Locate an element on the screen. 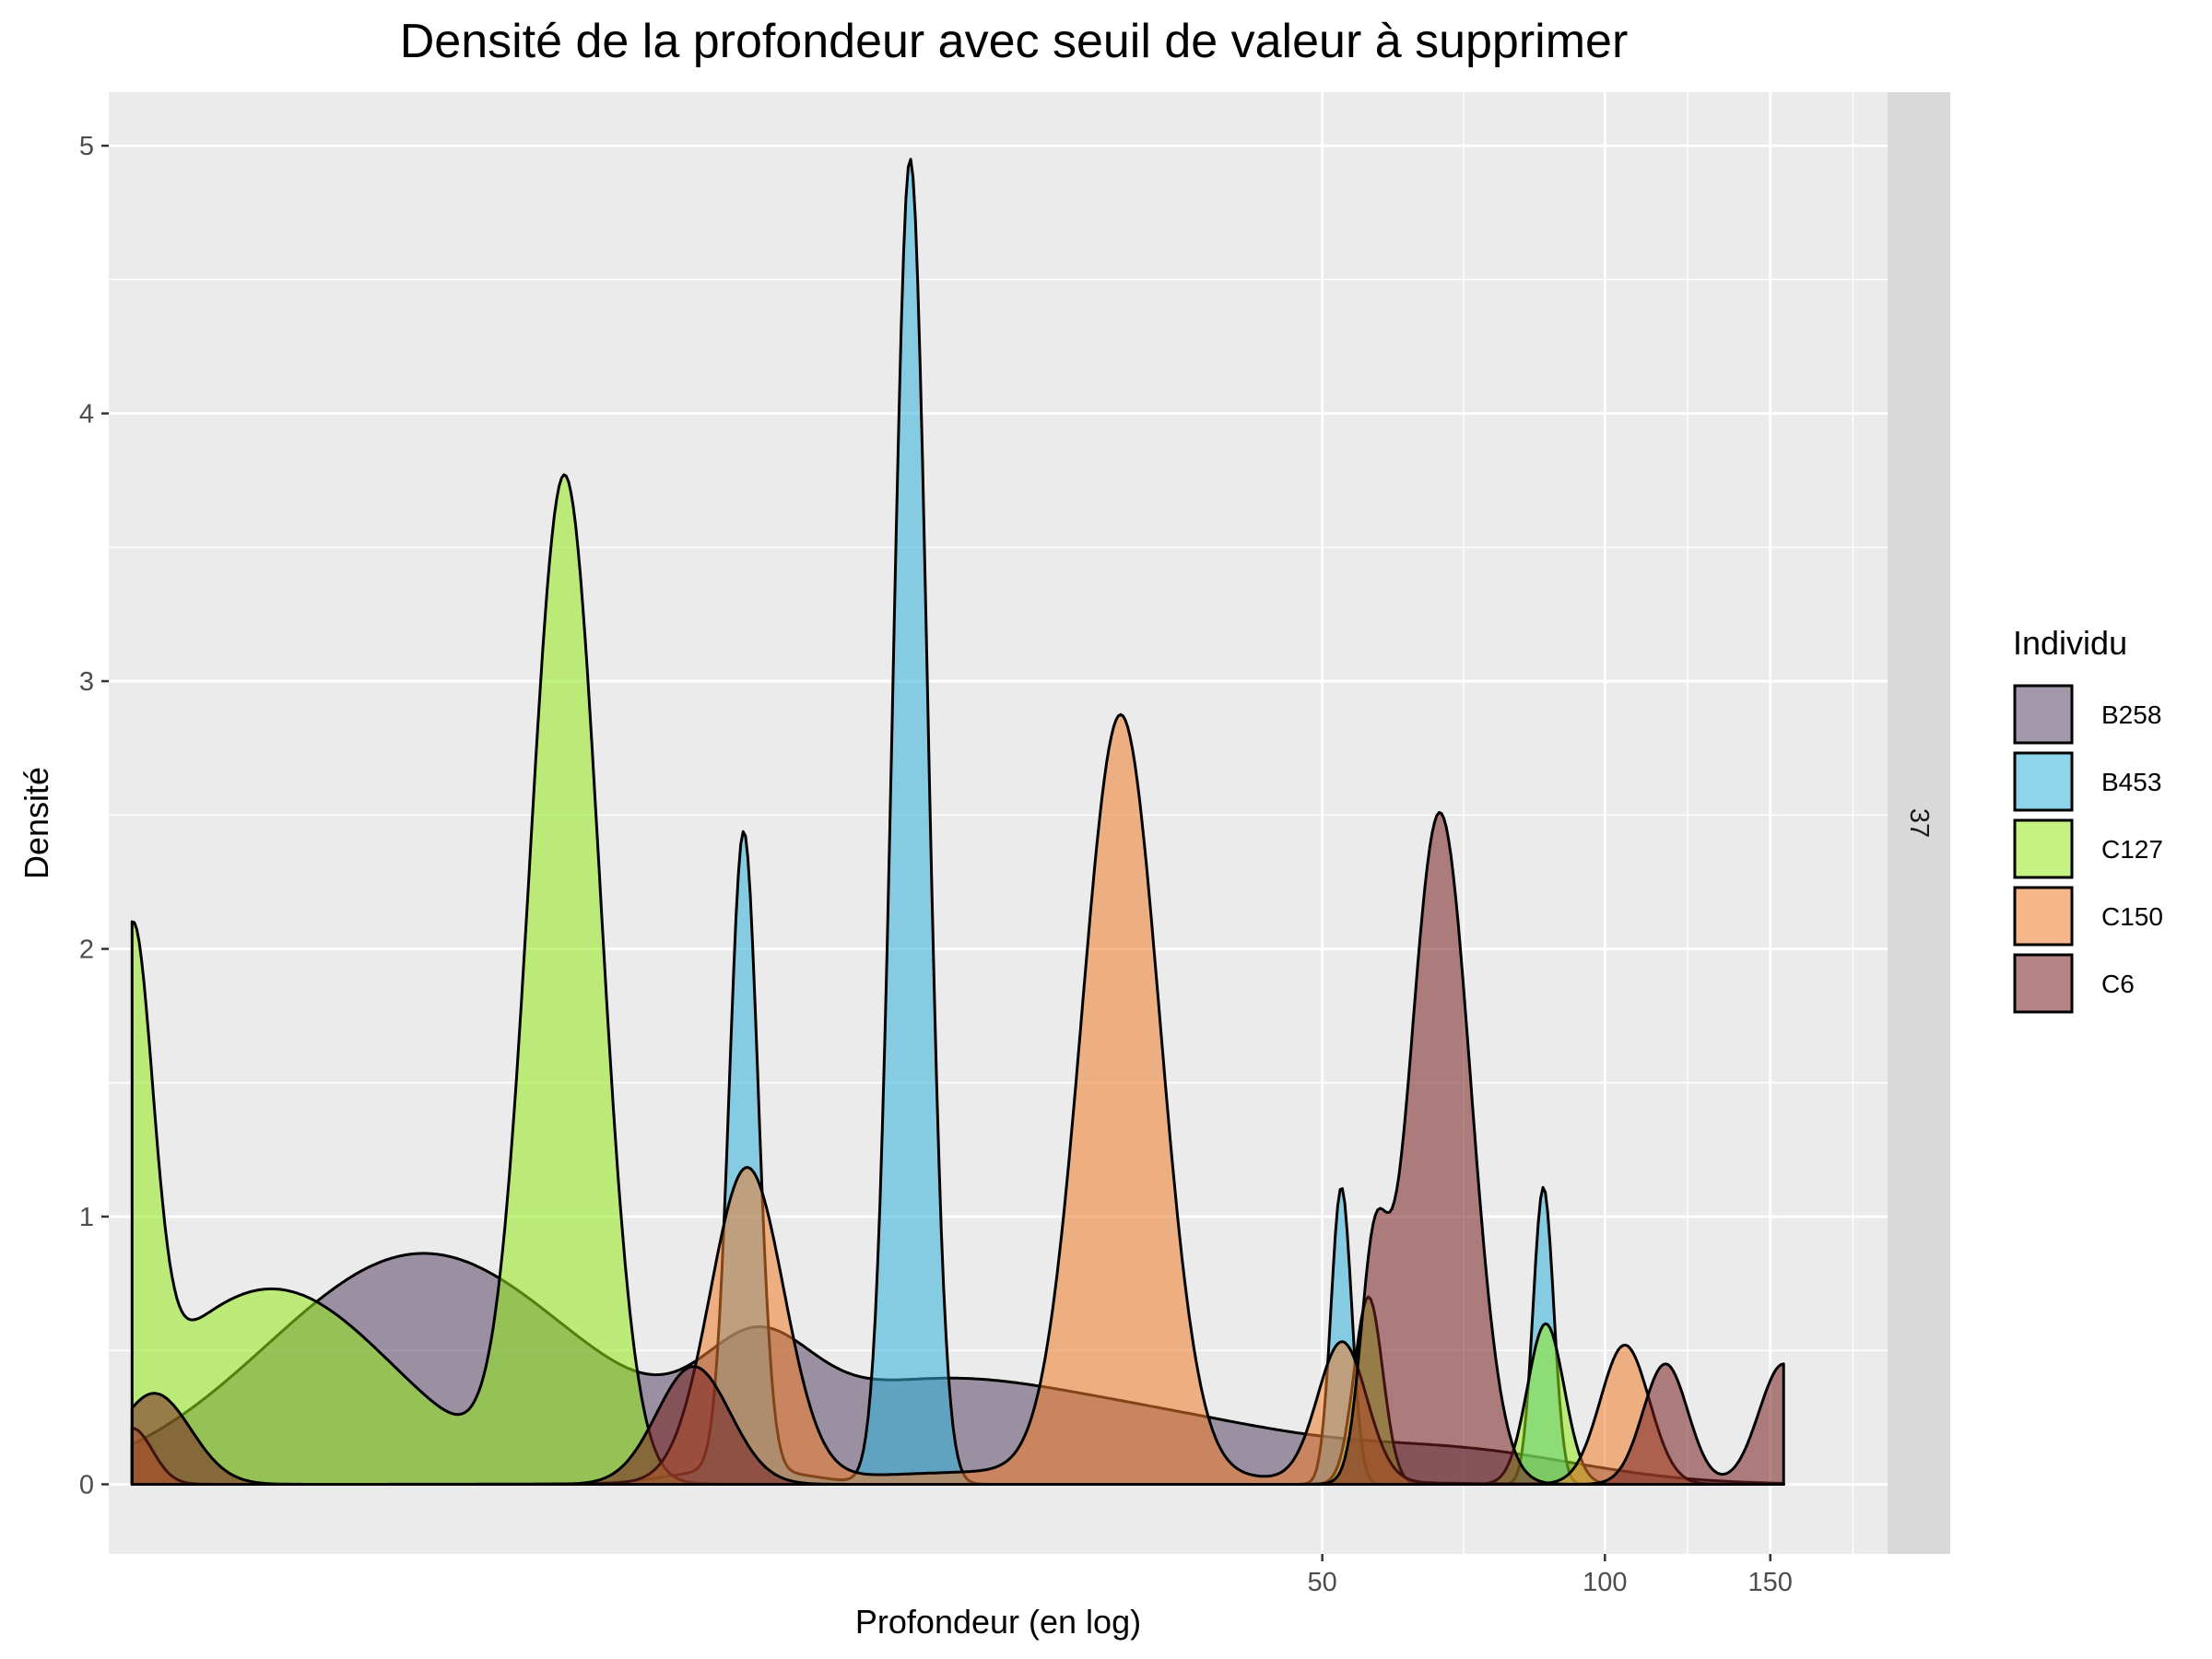  legend-label-c150: C150 is located at coordinates (2132, 916).